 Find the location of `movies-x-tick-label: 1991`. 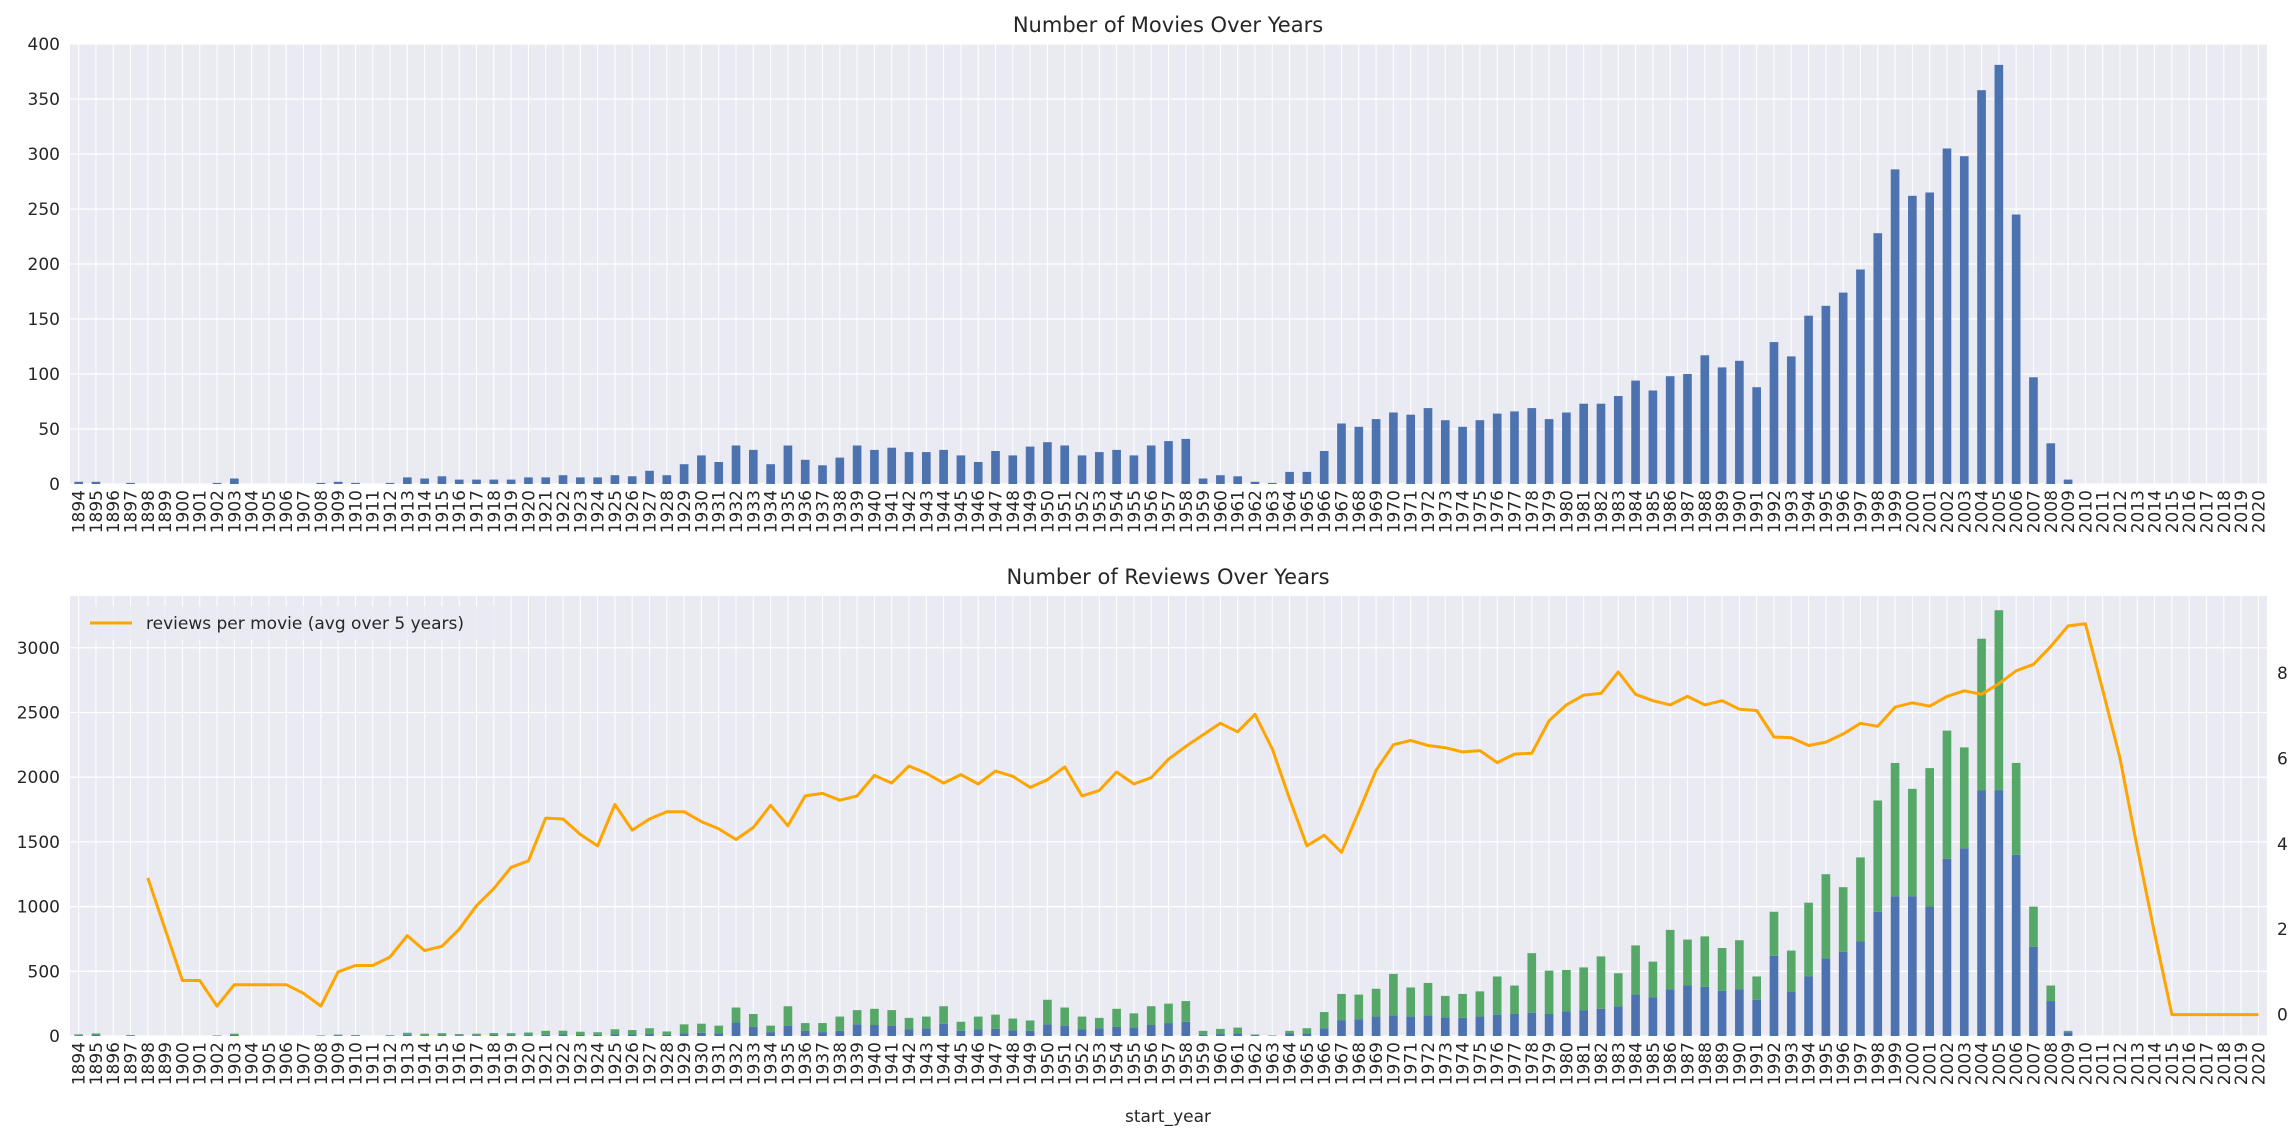

movies-x-tick-label: 1991 is located at coordinates (1758, 511).